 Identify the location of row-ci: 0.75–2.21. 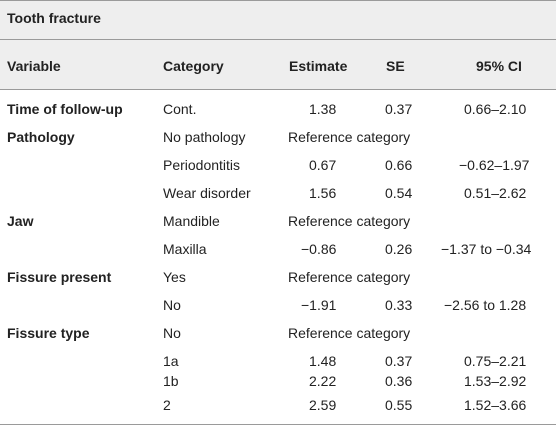
(495, 361).